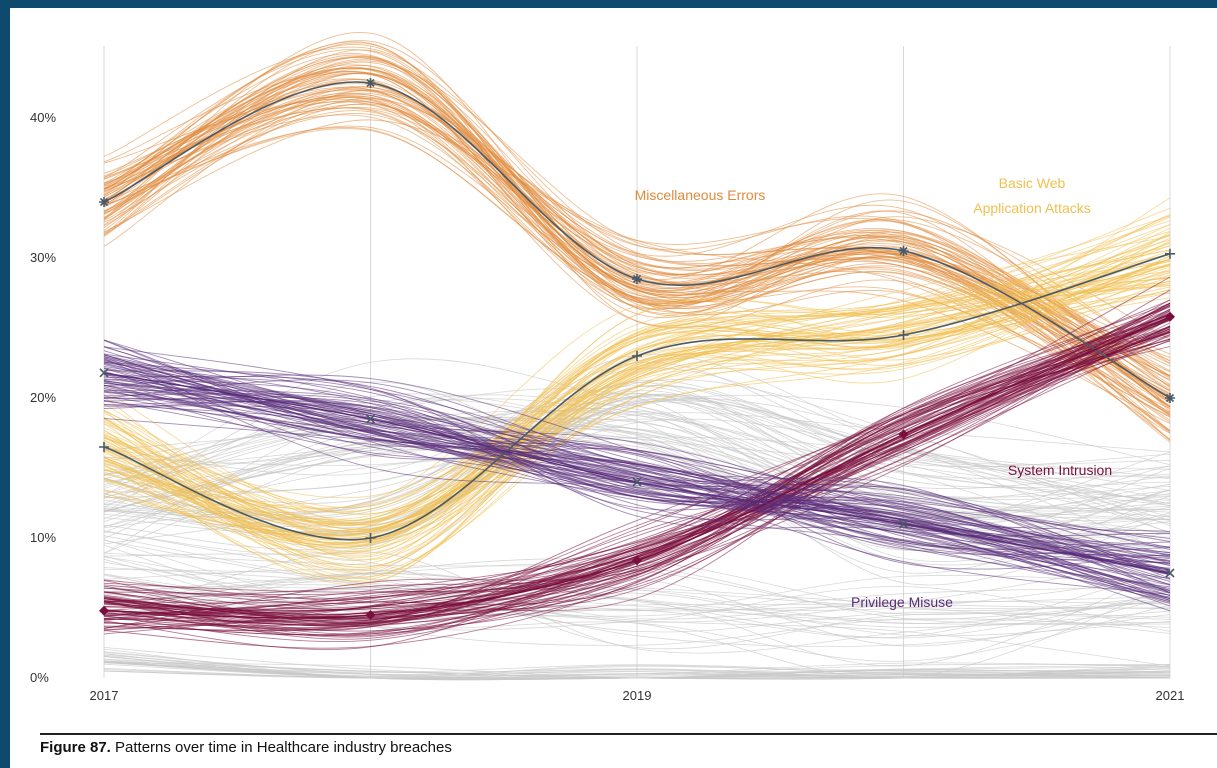  I want to click on y-axis: 0% 10% 20% 30% 40%, so click(43, 397).